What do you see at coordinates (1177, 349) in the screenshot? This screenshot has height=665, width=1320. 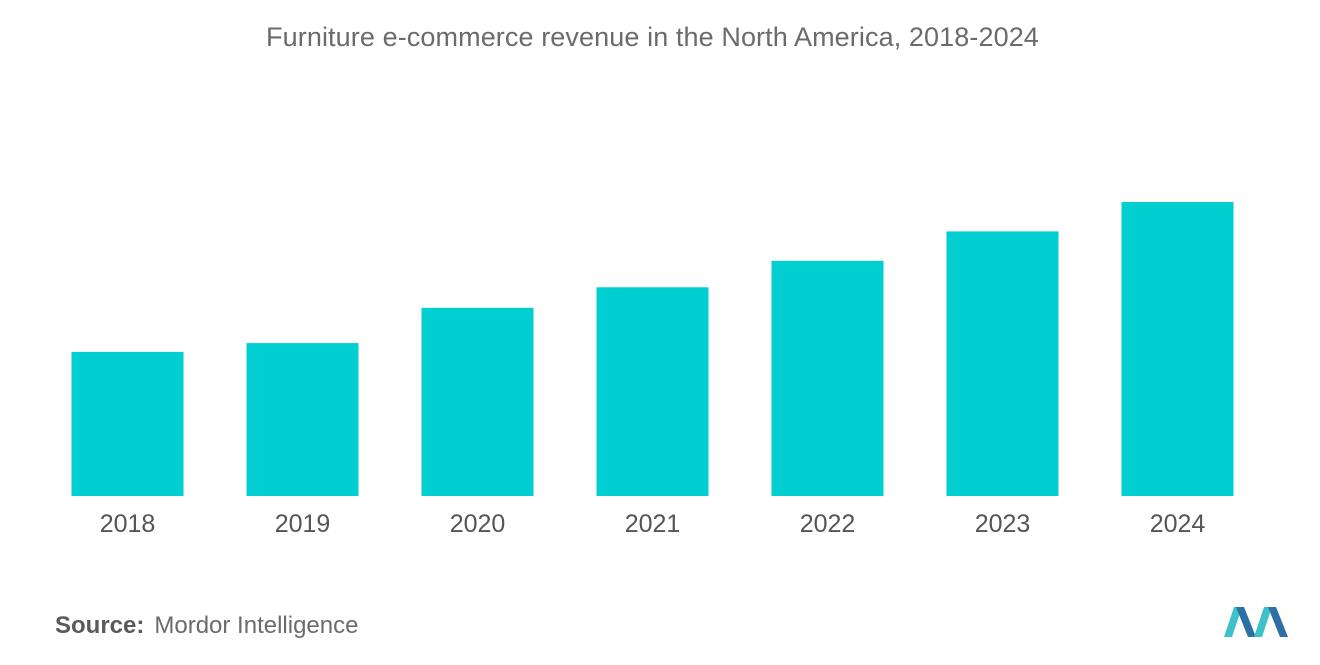 I see `bar-2024` at bounding box center [1177, 349].